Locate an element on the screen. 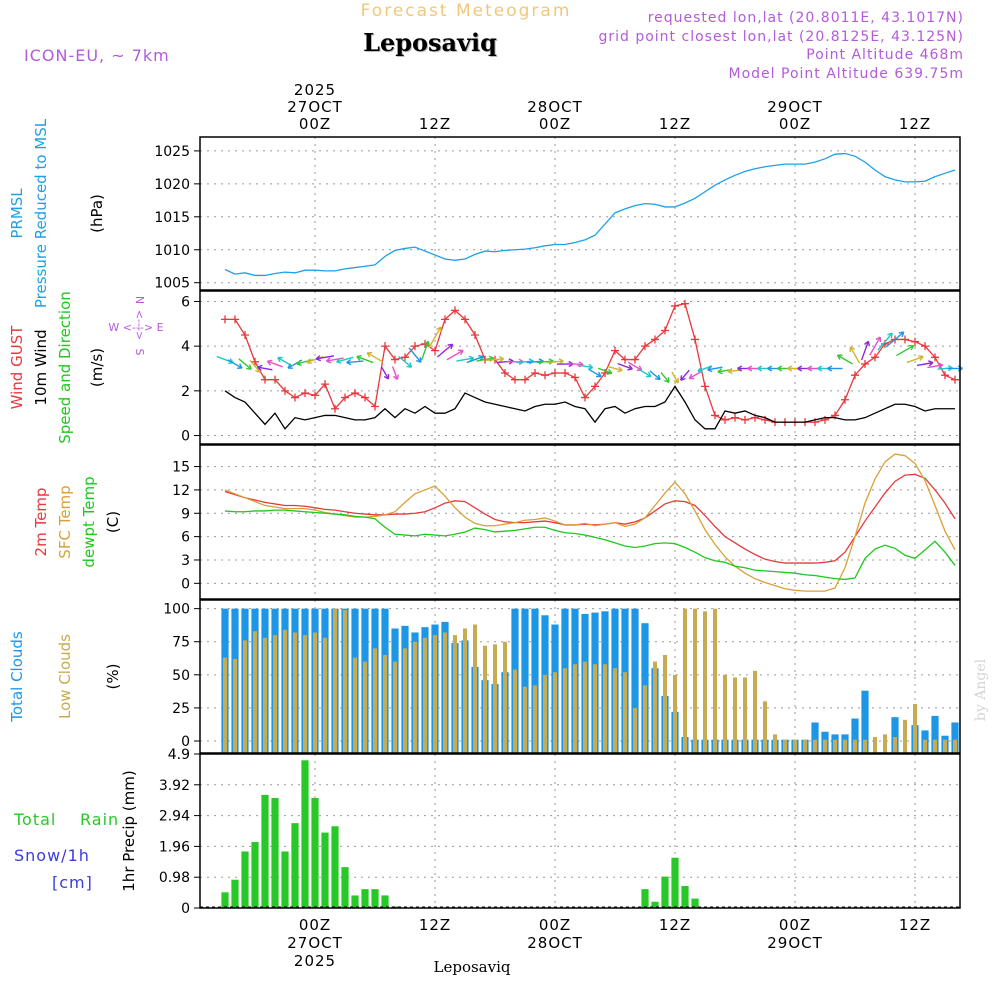  y-tick-label: 6 is located at coordinates (185, 538).